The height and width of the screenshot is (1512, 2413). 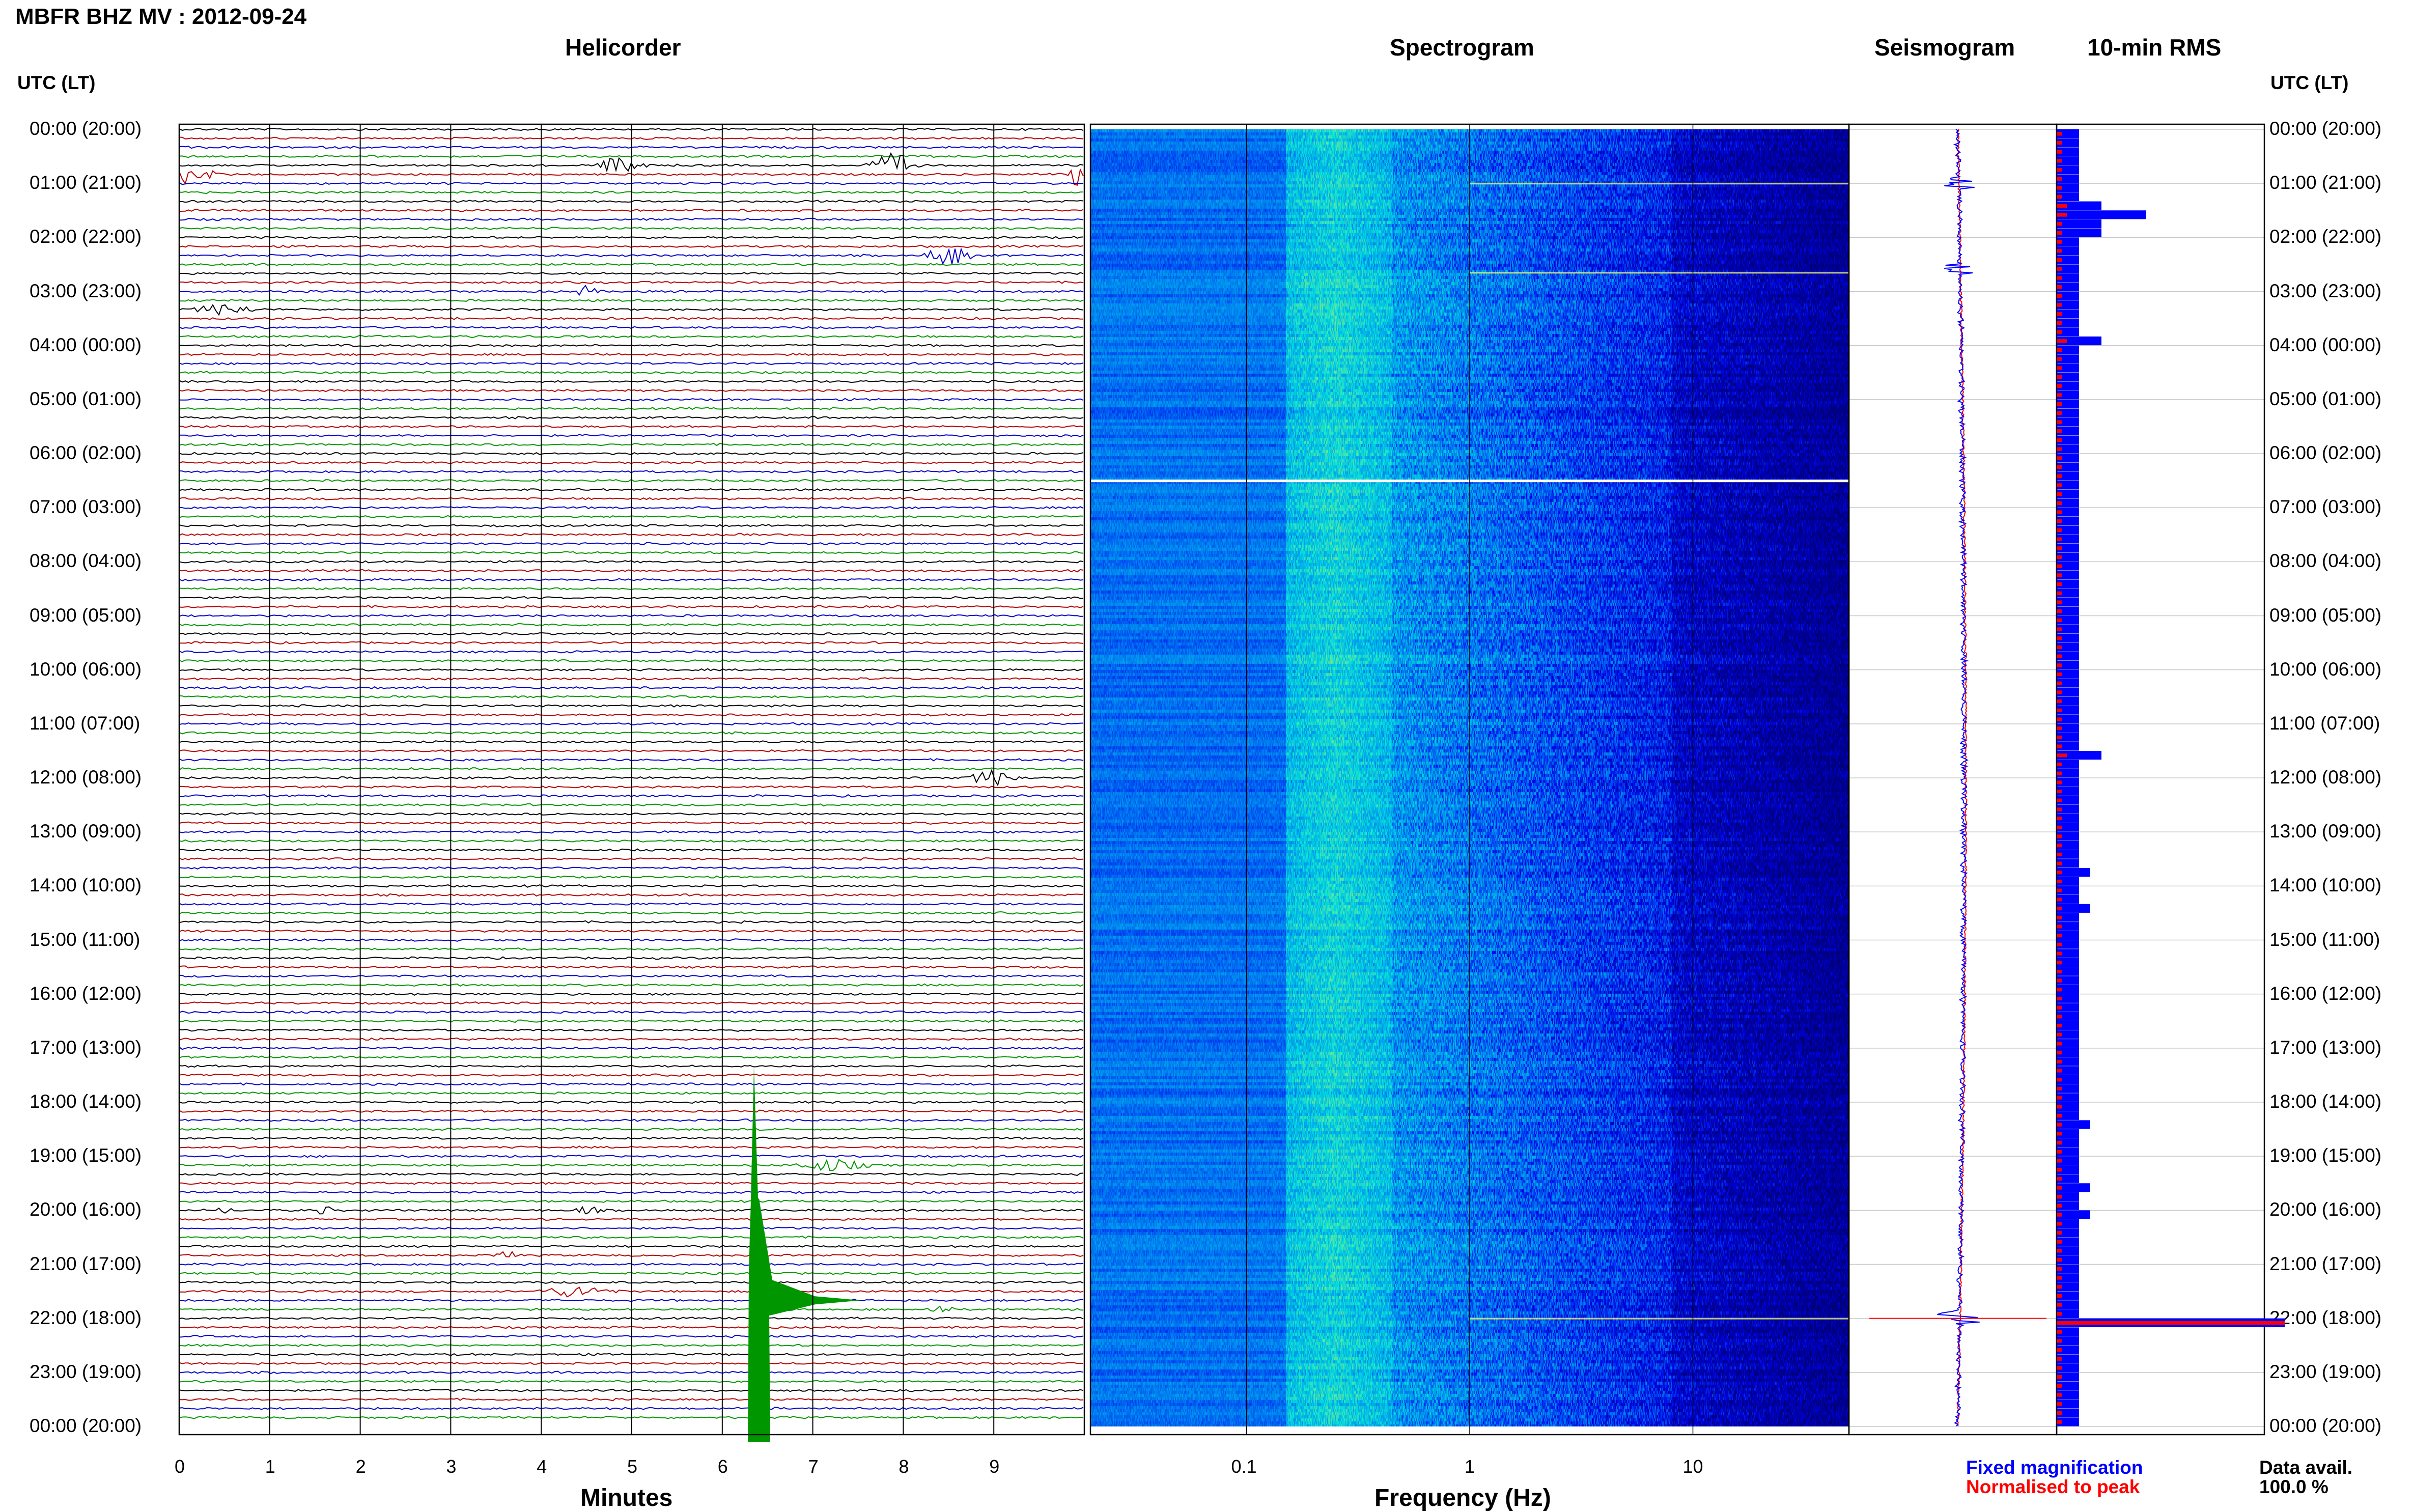 I want to click on hour-label-left: 03:00 (23:00), so click(x=86, y=290).